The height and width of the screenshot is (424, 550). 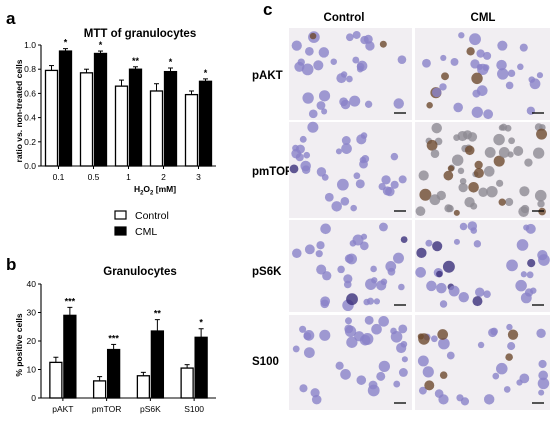 What do you see at coordinates (101, 45) in the screenshot?
I see `significance-mark: *` at bounding box center [101, 45].